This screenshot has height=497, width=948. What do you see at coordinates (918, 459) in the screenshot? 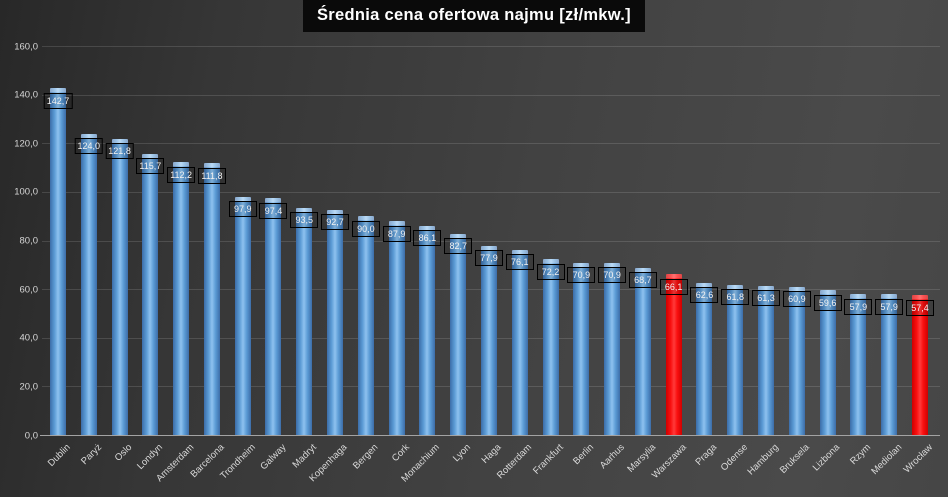
I see `x-axis-label: Wrocław` at bounding box center [918, 459].